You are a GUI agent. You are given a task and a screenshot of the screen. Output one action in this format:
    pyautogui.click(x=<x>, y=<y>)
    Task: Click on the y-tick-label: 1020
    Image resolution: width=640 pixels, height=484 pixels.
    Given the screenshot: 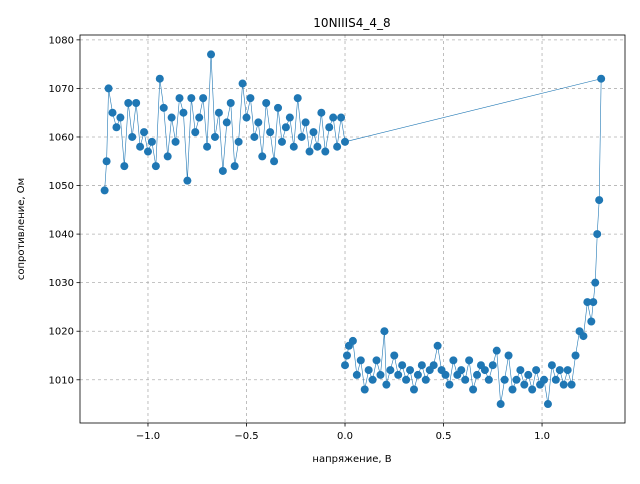 What is the action you would take?
    pyautogui.click(x=61, y=332)
    